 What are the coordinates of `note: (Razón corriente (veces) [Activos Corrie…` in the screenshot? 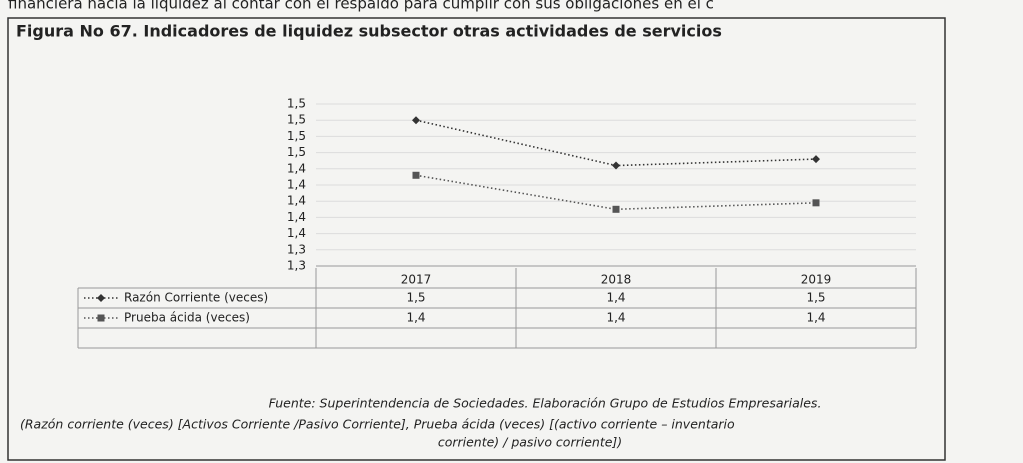 It's located at (377, 424).